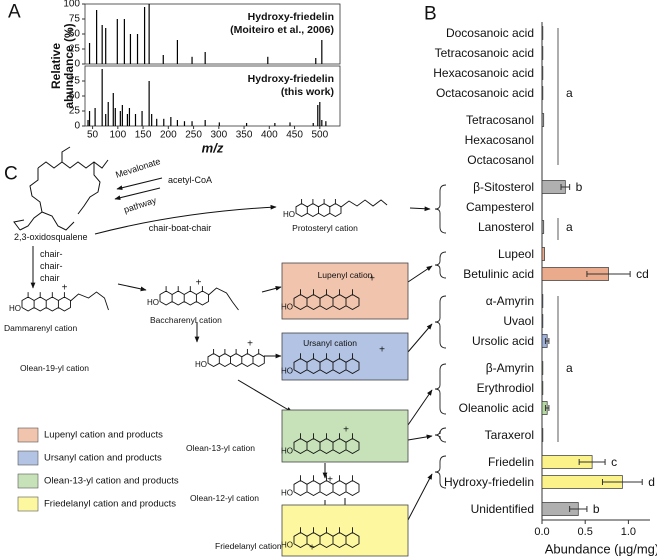 The image size is (657, 560). Describe the element at coordinates (143, 135) in the screenshot. I see `x-tick-label: 150` at that location.